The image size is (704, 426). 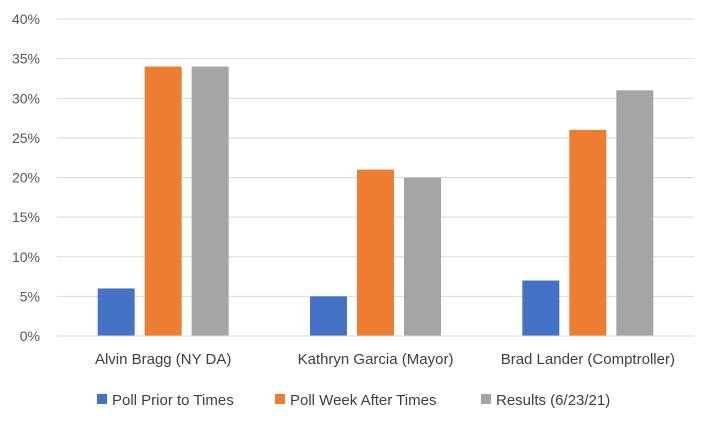 I want to click on y-axis: 0% 5% 10% 15% 20% 25% 30% 35% 40%, so click(x=26, y=177).